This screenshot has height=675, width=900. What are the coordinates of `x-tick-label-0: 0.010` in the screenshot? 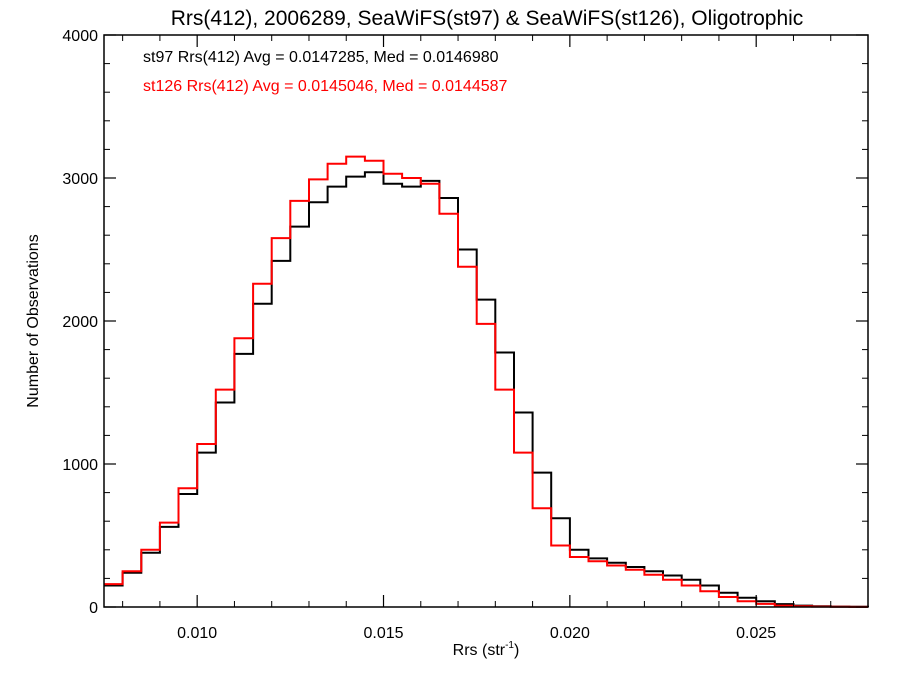 It's located at (197, 633).